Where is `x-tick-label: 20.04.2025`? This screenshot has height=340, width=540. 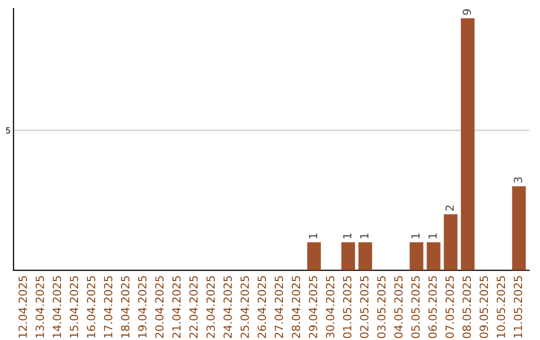
x-tick-label: 20.04.2025 is located at coordinates (159, 307).